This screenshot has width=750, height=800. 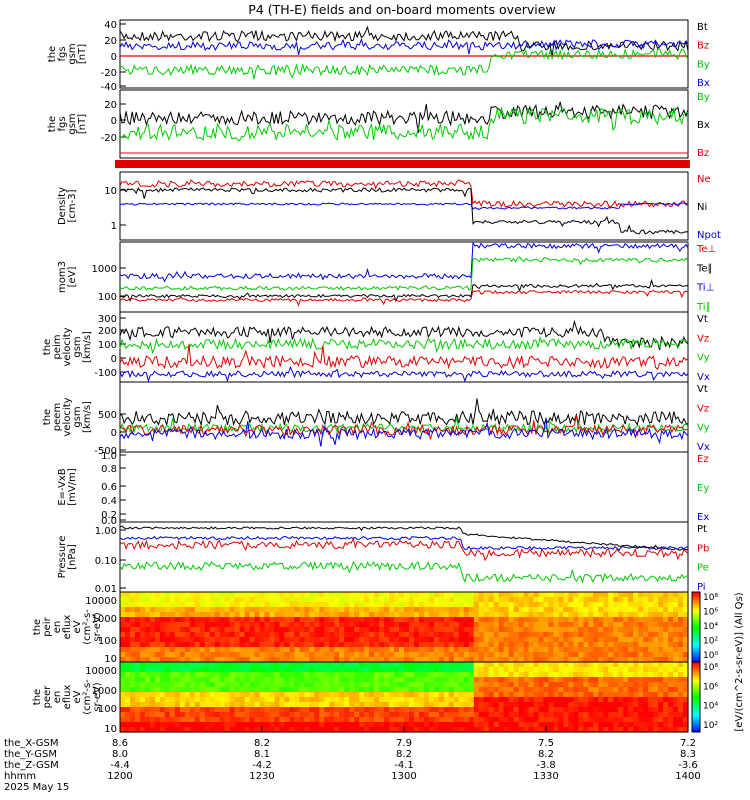 What do you see at coordinates (110, 729) in the screenshot?
I see `y-tick-label: 10` at bounding box center [110, 729].